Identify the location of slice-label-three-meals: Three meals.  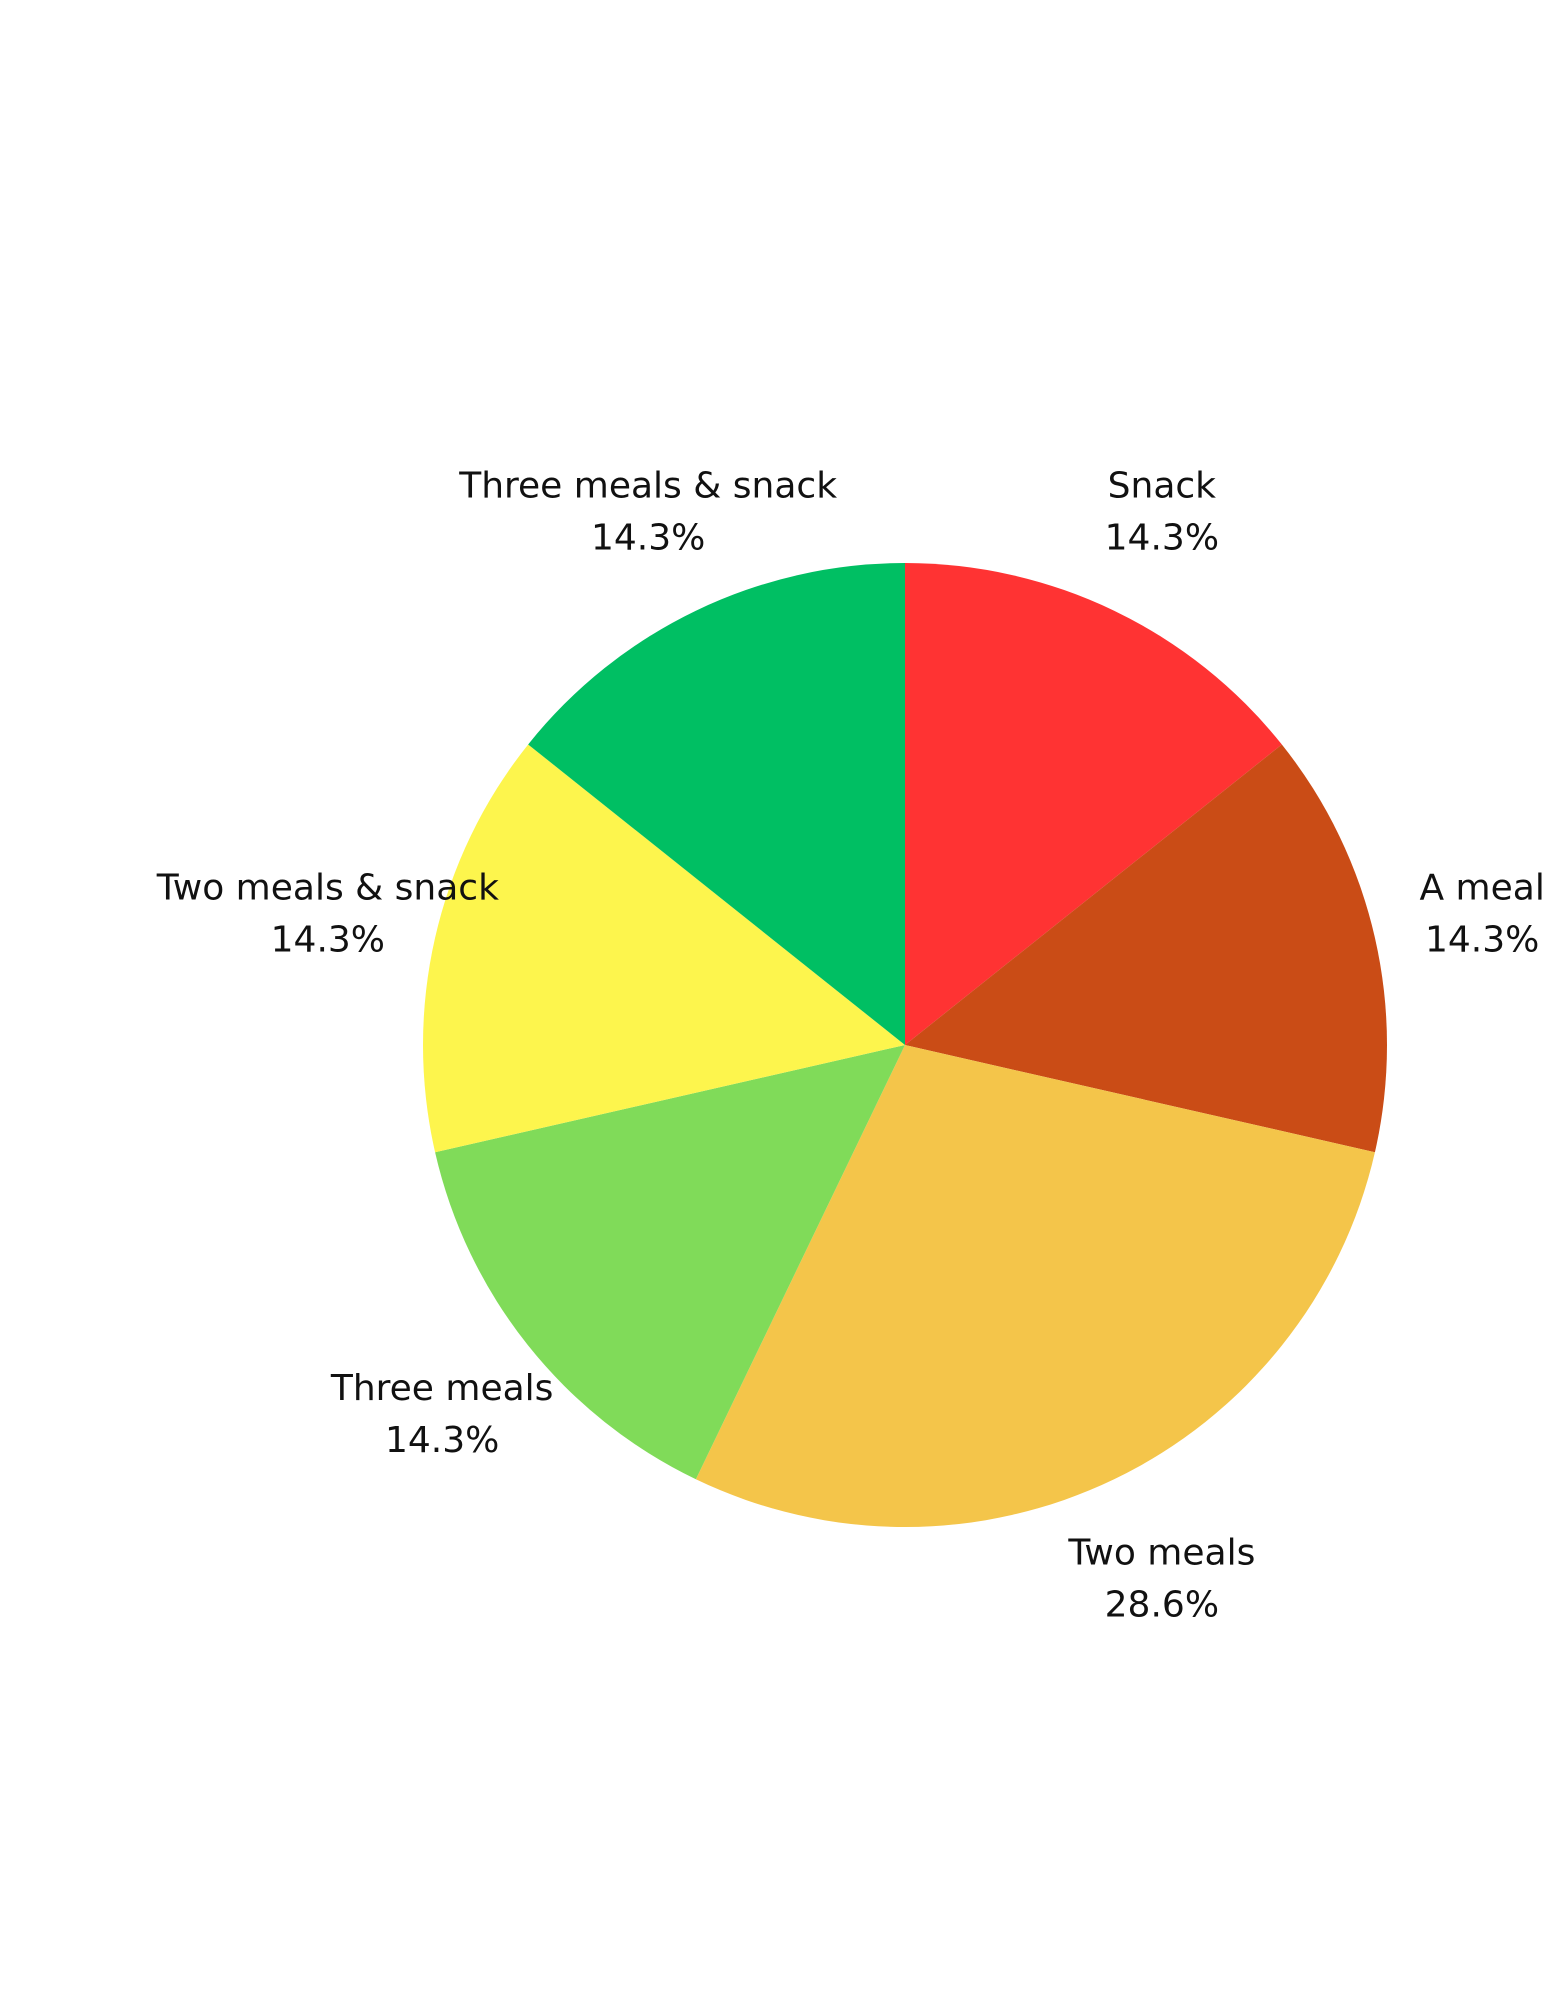
(442, 1388).